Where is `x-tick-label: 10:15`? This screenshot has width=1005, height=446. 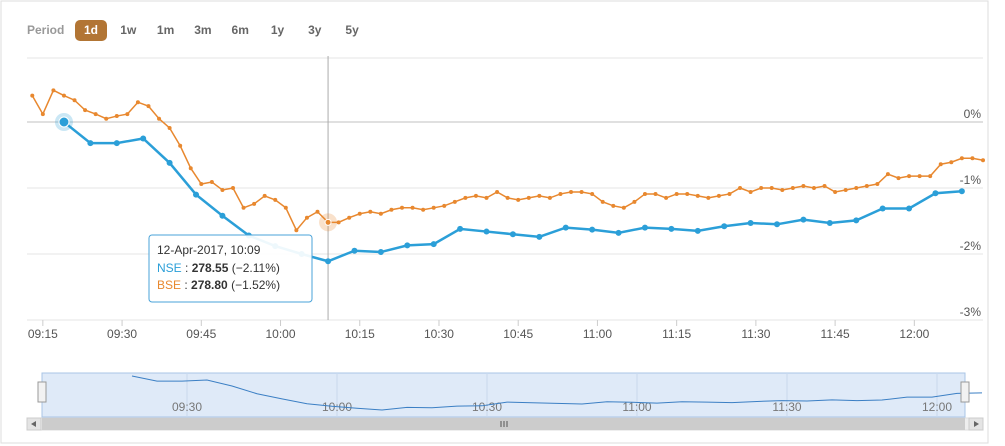
x-tick-label: 10:15 is located at coordinates (360, 334).